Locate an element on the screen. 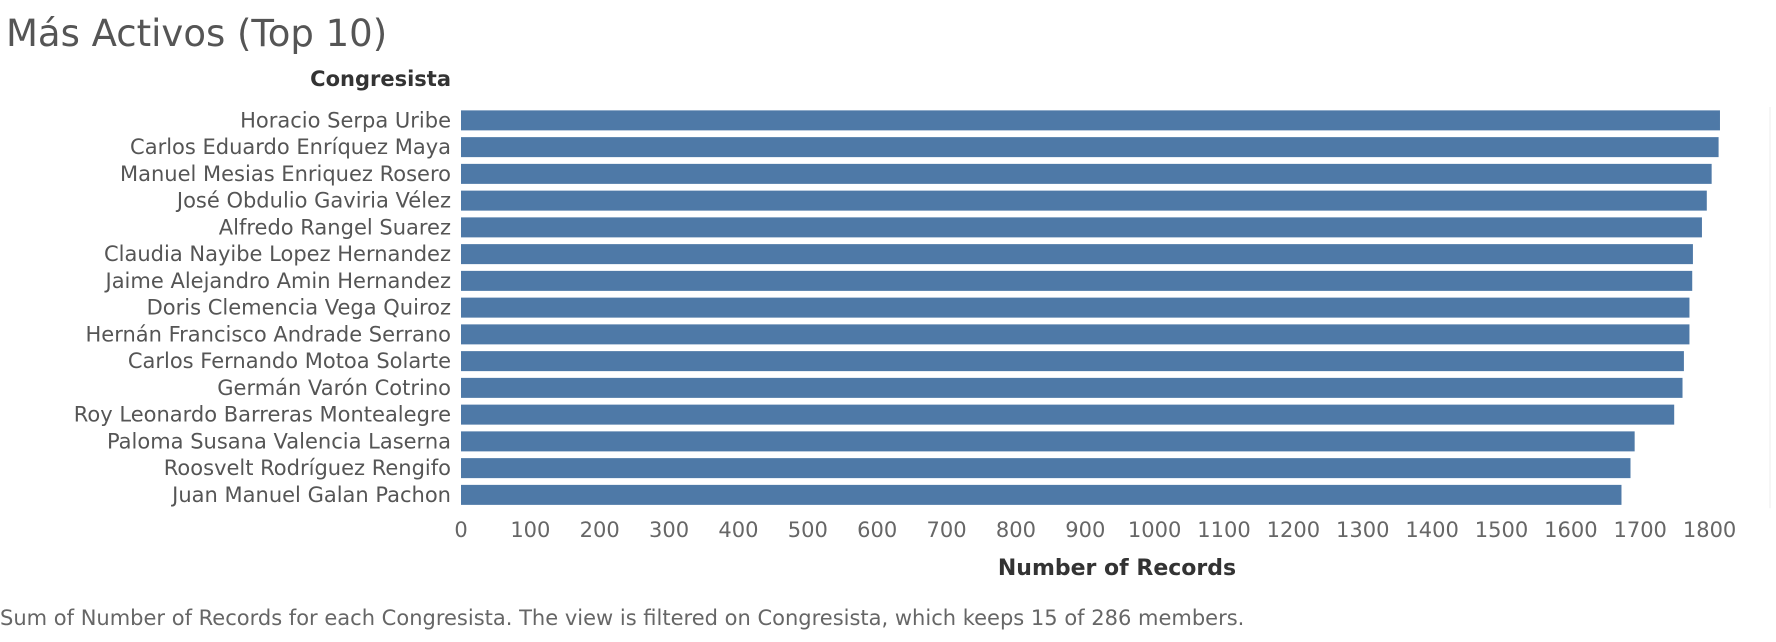 This screenshot has width=1776, height=642. x-tick-label: 1600 is located at coordinates (1570, 530).